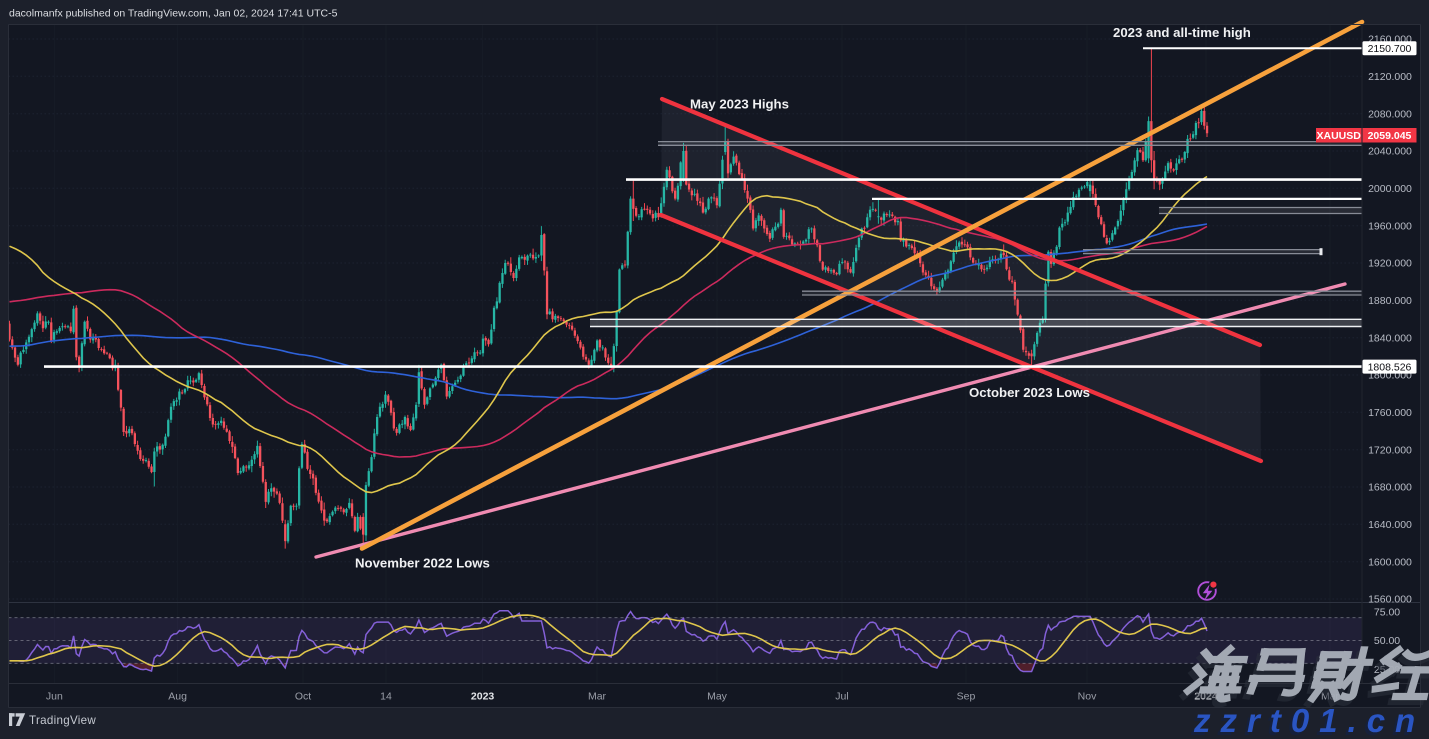  What do you see at coordinates (1182, 32) in the screenshot?
I see `svg-text: 2023 and all-time high` at bounding box center [1182, 32].